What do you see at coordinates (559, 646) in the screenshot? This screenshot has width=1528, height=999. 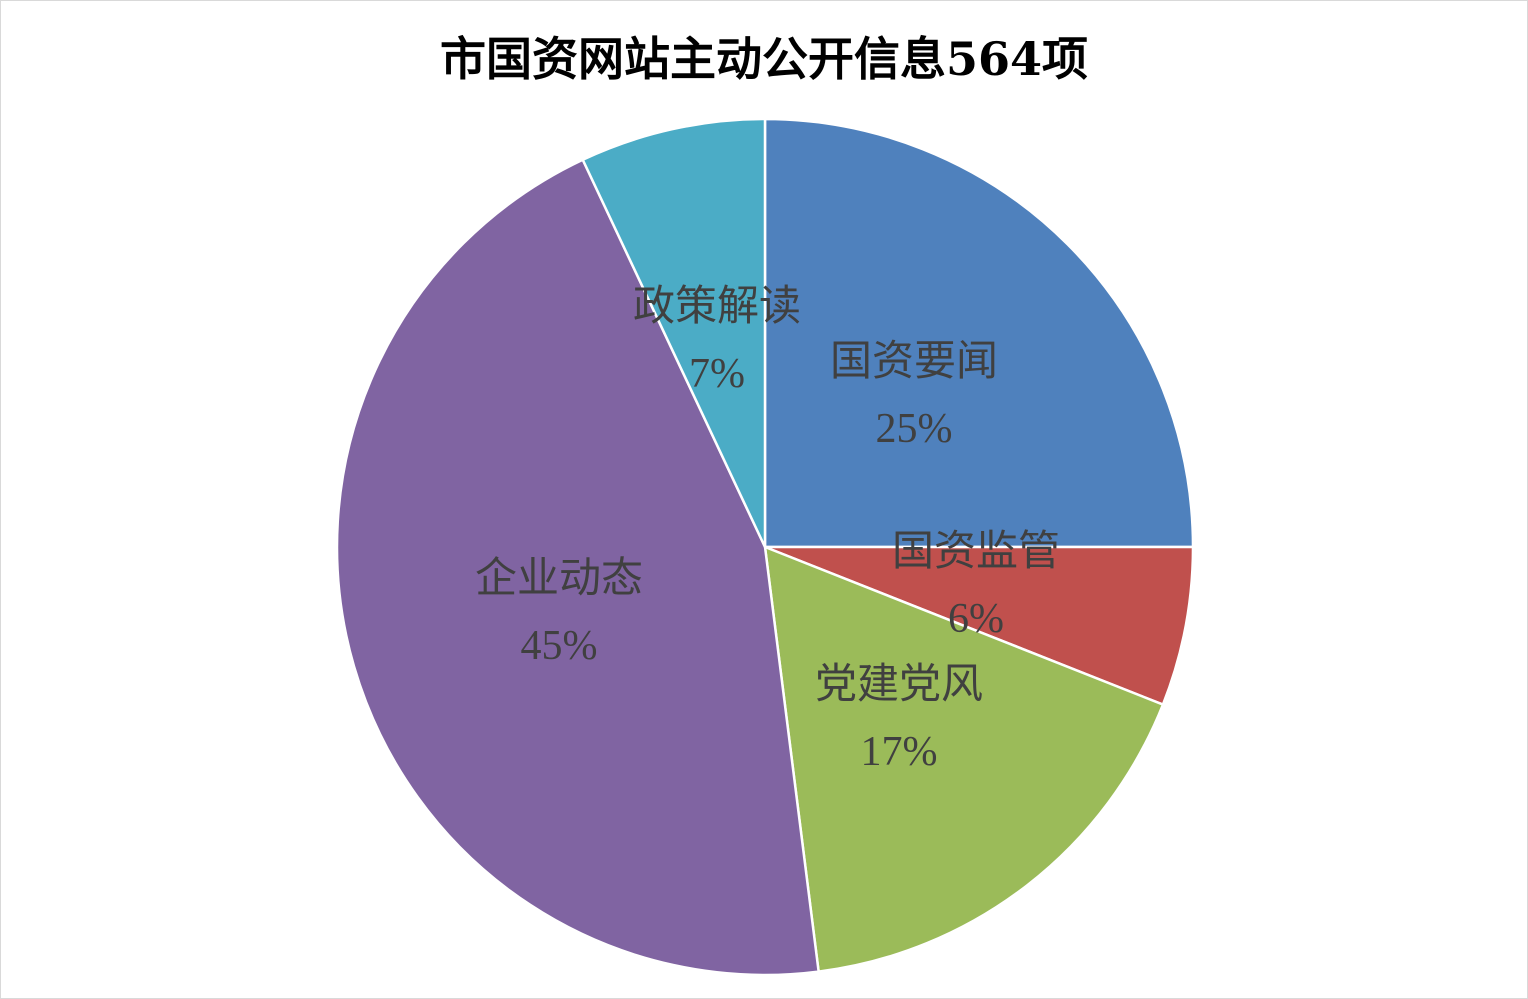 I see `slice-percent-label: 45%` at bounding box center [559, 646].